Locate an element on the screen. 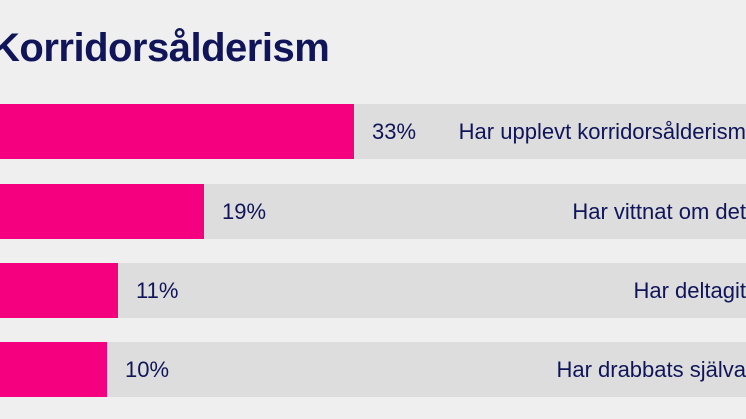  bar-value-label: 19% is located at coordinates (244, 211).